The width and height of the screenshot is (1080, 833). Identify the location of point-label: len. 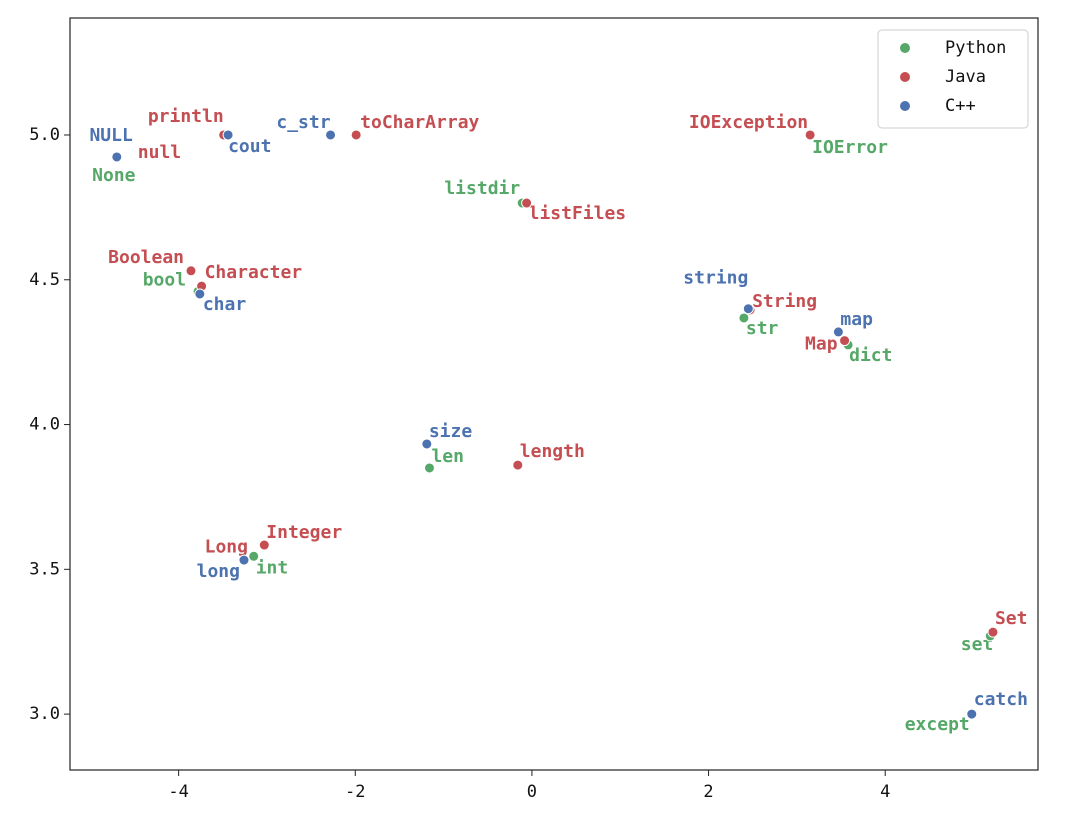
(447, 456).